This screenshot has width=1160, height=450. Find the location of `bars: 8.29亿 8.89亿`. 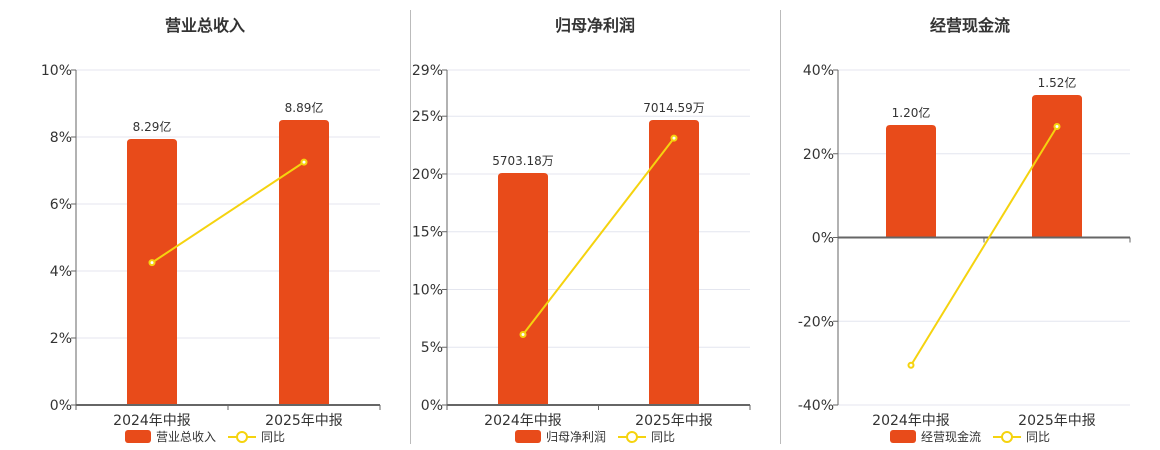

bars: 8.29亿 8.89亿 is located at coordinates (228, 252).